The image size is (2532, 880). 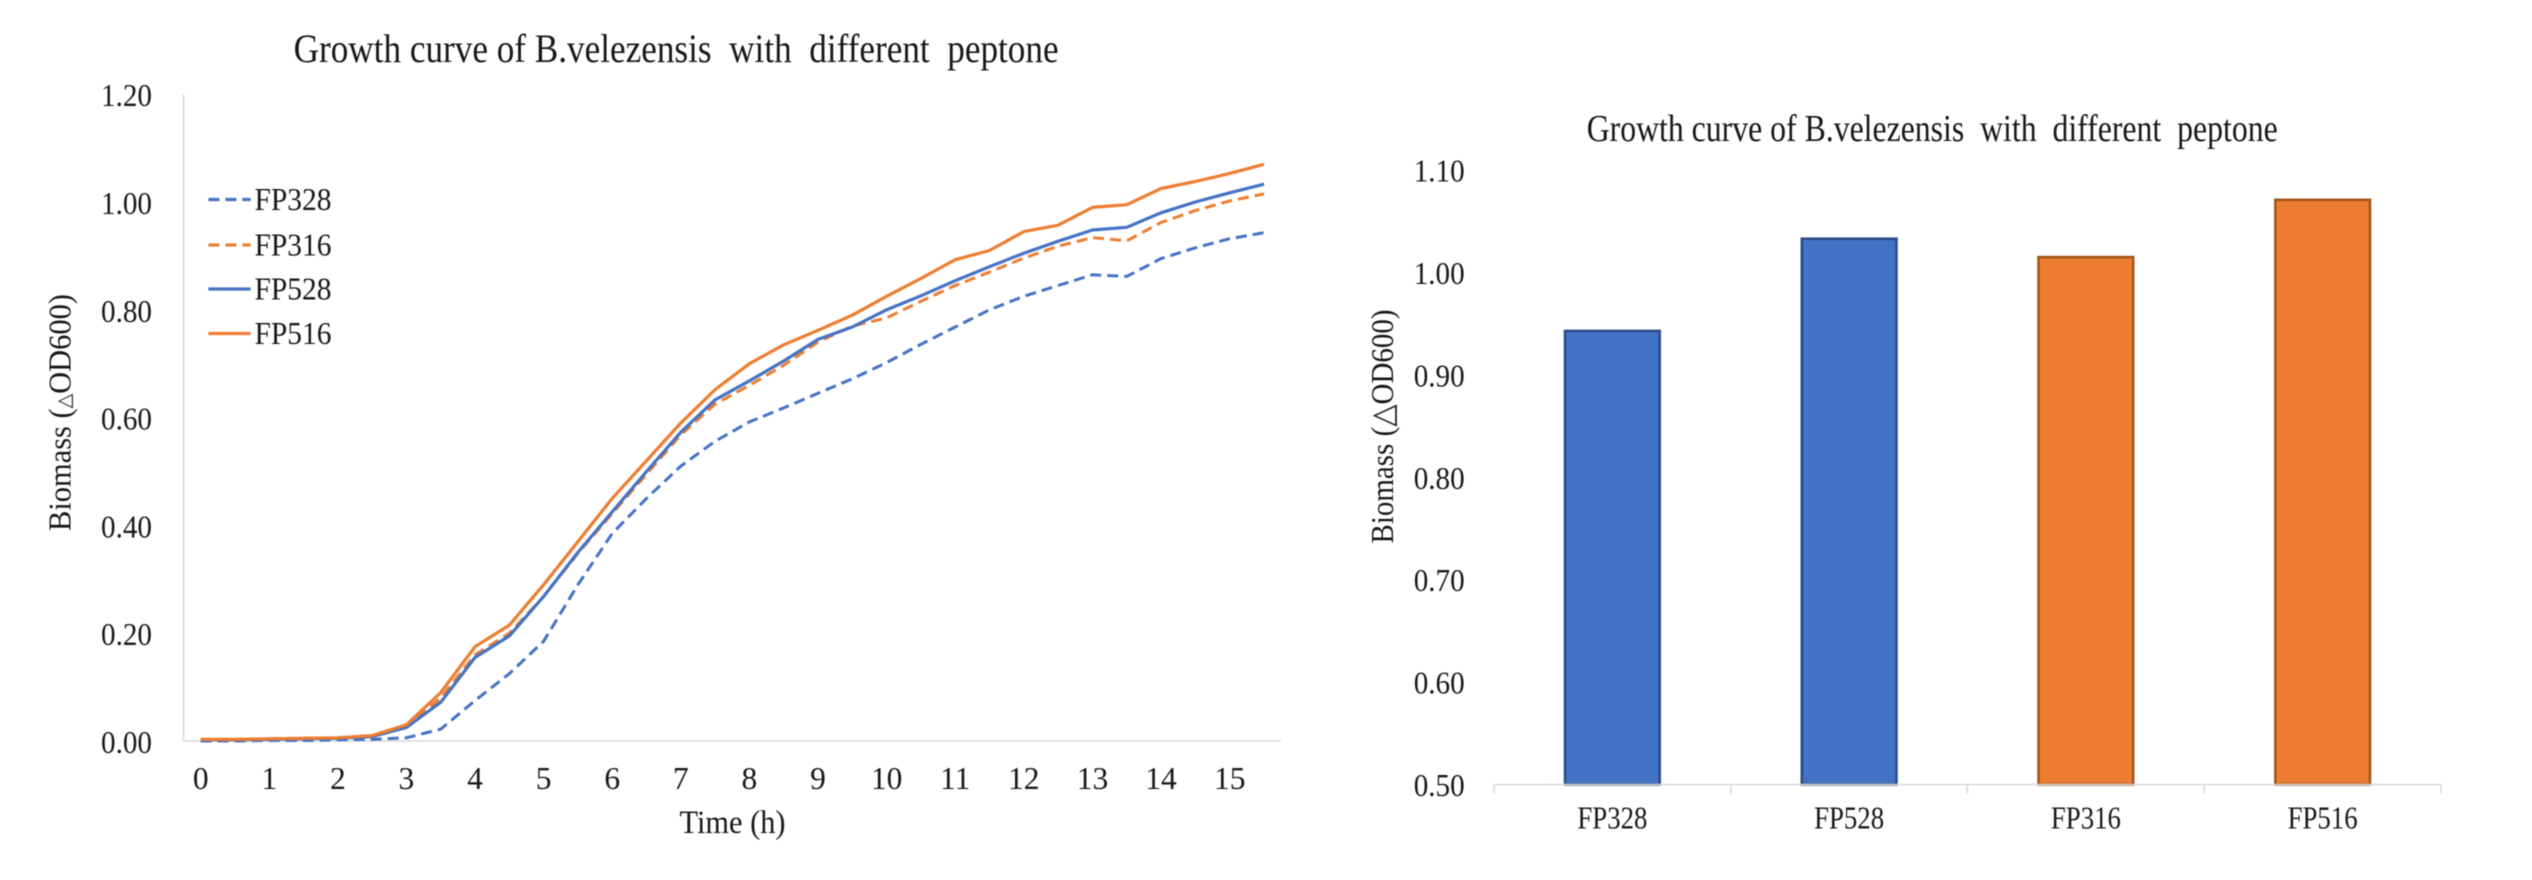 What do you see at coordinates (544, 778) in the screenshot?
I see `svg-text: 5` at bounding box center [544, 778].